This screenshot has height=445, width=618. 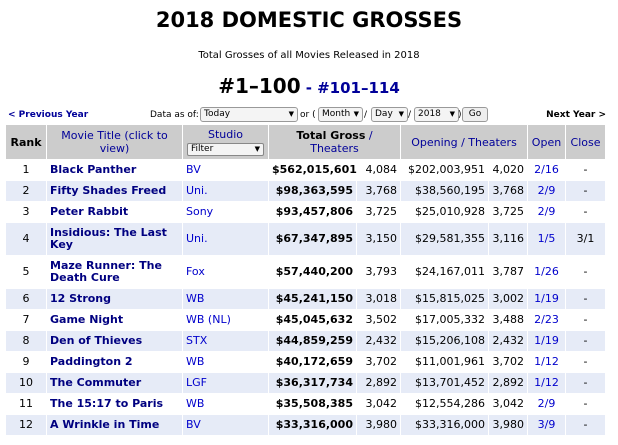 I want to click on total-gross: $45,045,632, so click(x=312, y=320).